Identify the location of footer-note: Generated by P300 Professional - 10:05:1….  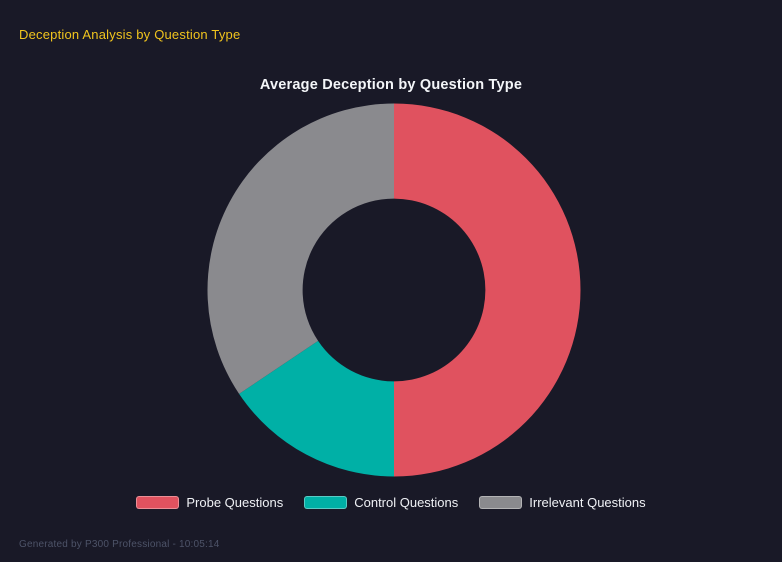
(119, 544).